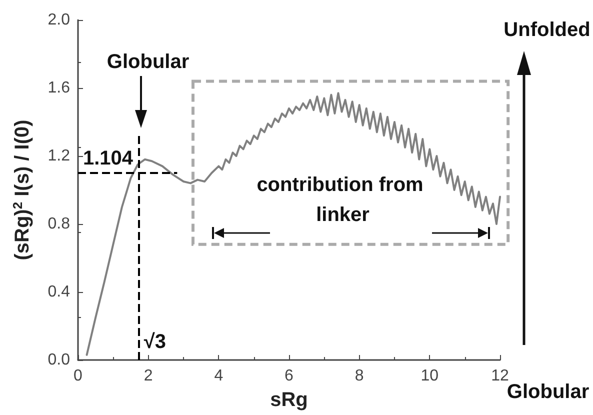 The height and width of the screenshot is (415, 593). What do you see at coordinates (429, 376) in the screenshot?
I see `x-tick-label: 10` at bounding box center [429, 376].